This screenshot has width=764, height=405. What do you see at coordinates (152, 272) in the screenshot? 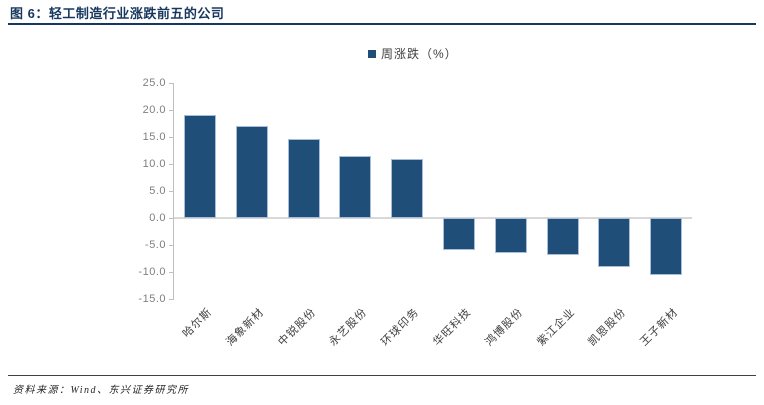
I see `y-axis-label: -10.0` at bounding box center [152, 272].